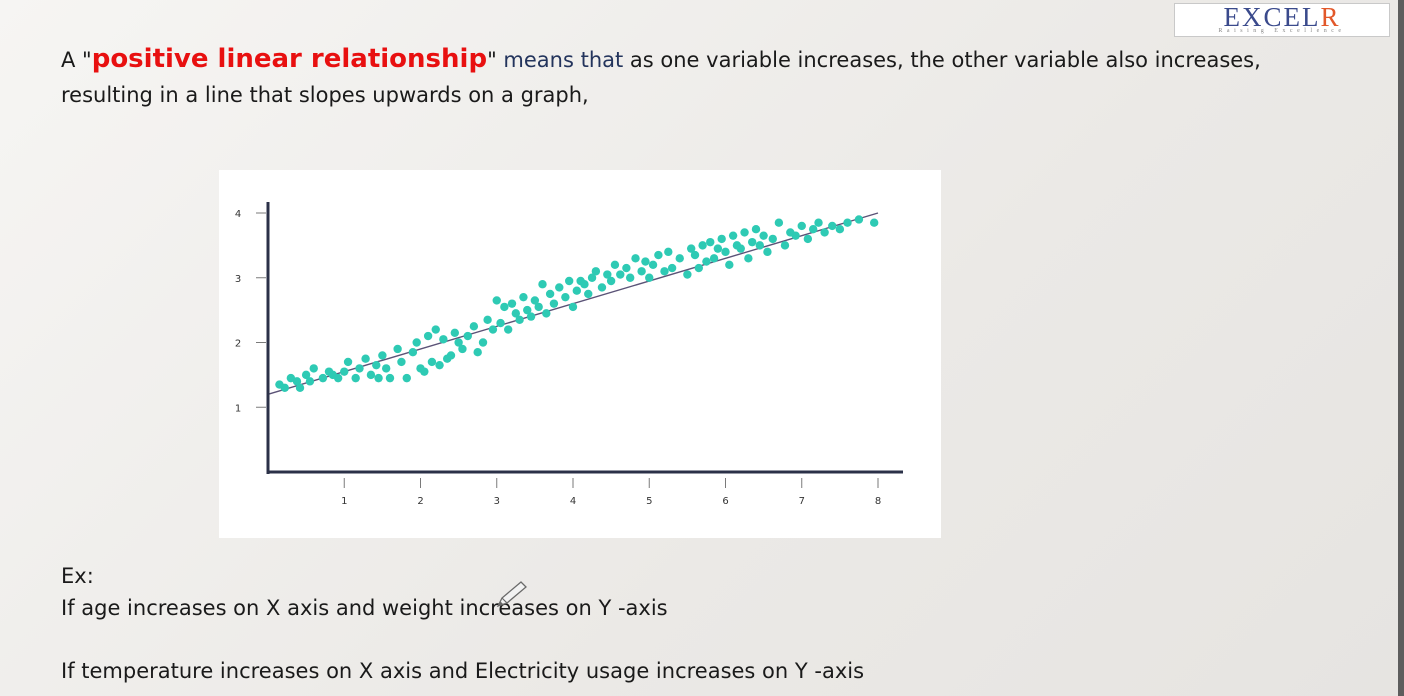 The width and height of the screenshot is (1404, 696). I want to click on x-tick-label: 1, so click(344, 501).